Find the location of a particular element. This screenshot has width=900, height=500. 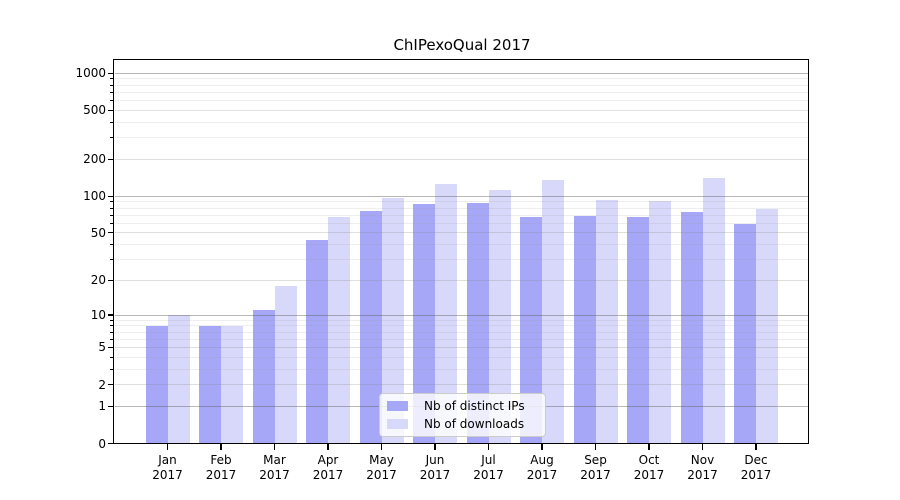

legend-swatch-downloads is located at coordinates (397, 424).